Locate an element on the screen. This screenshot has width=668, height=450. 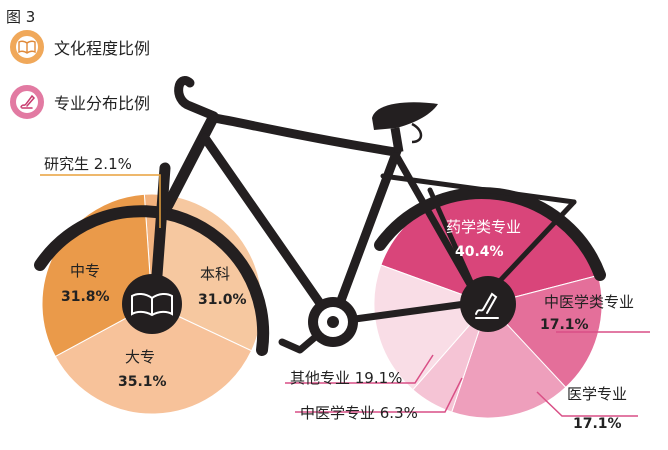
bicycle-seat is located at coordinates (405, 116).